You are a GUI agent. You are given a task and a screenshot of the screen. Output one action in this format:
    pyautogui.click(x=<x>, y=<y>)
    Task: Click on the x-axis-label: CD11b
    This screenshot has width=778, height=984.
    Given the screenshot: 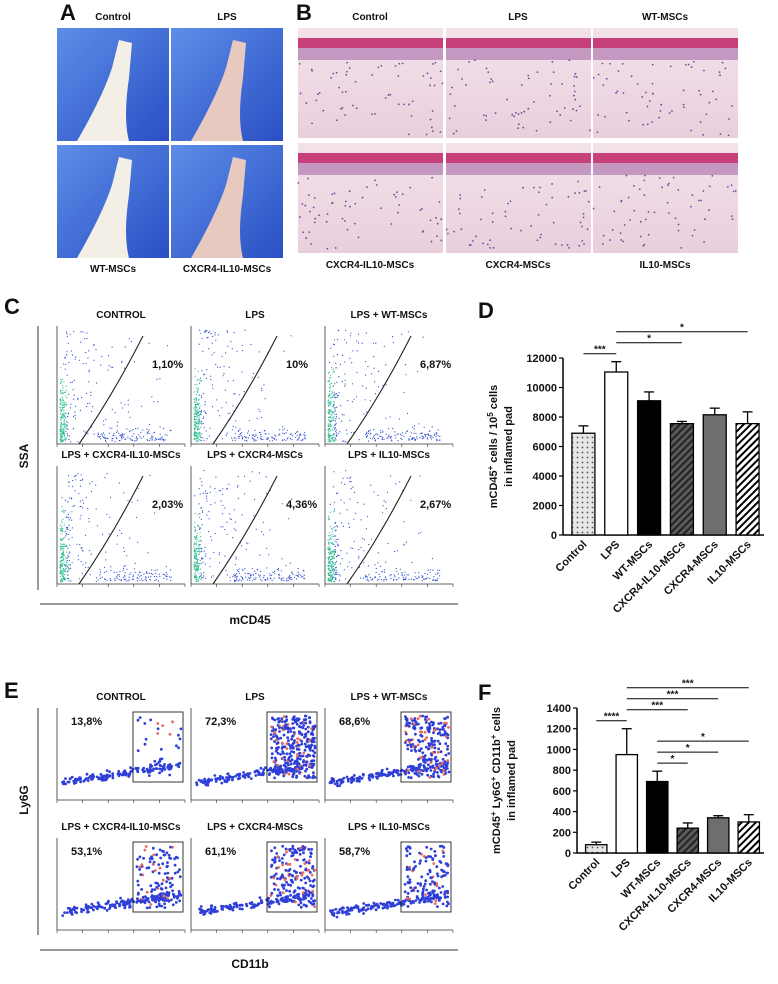 What is the action you would take?
    pyautogui.click(x=249, y=964)
    